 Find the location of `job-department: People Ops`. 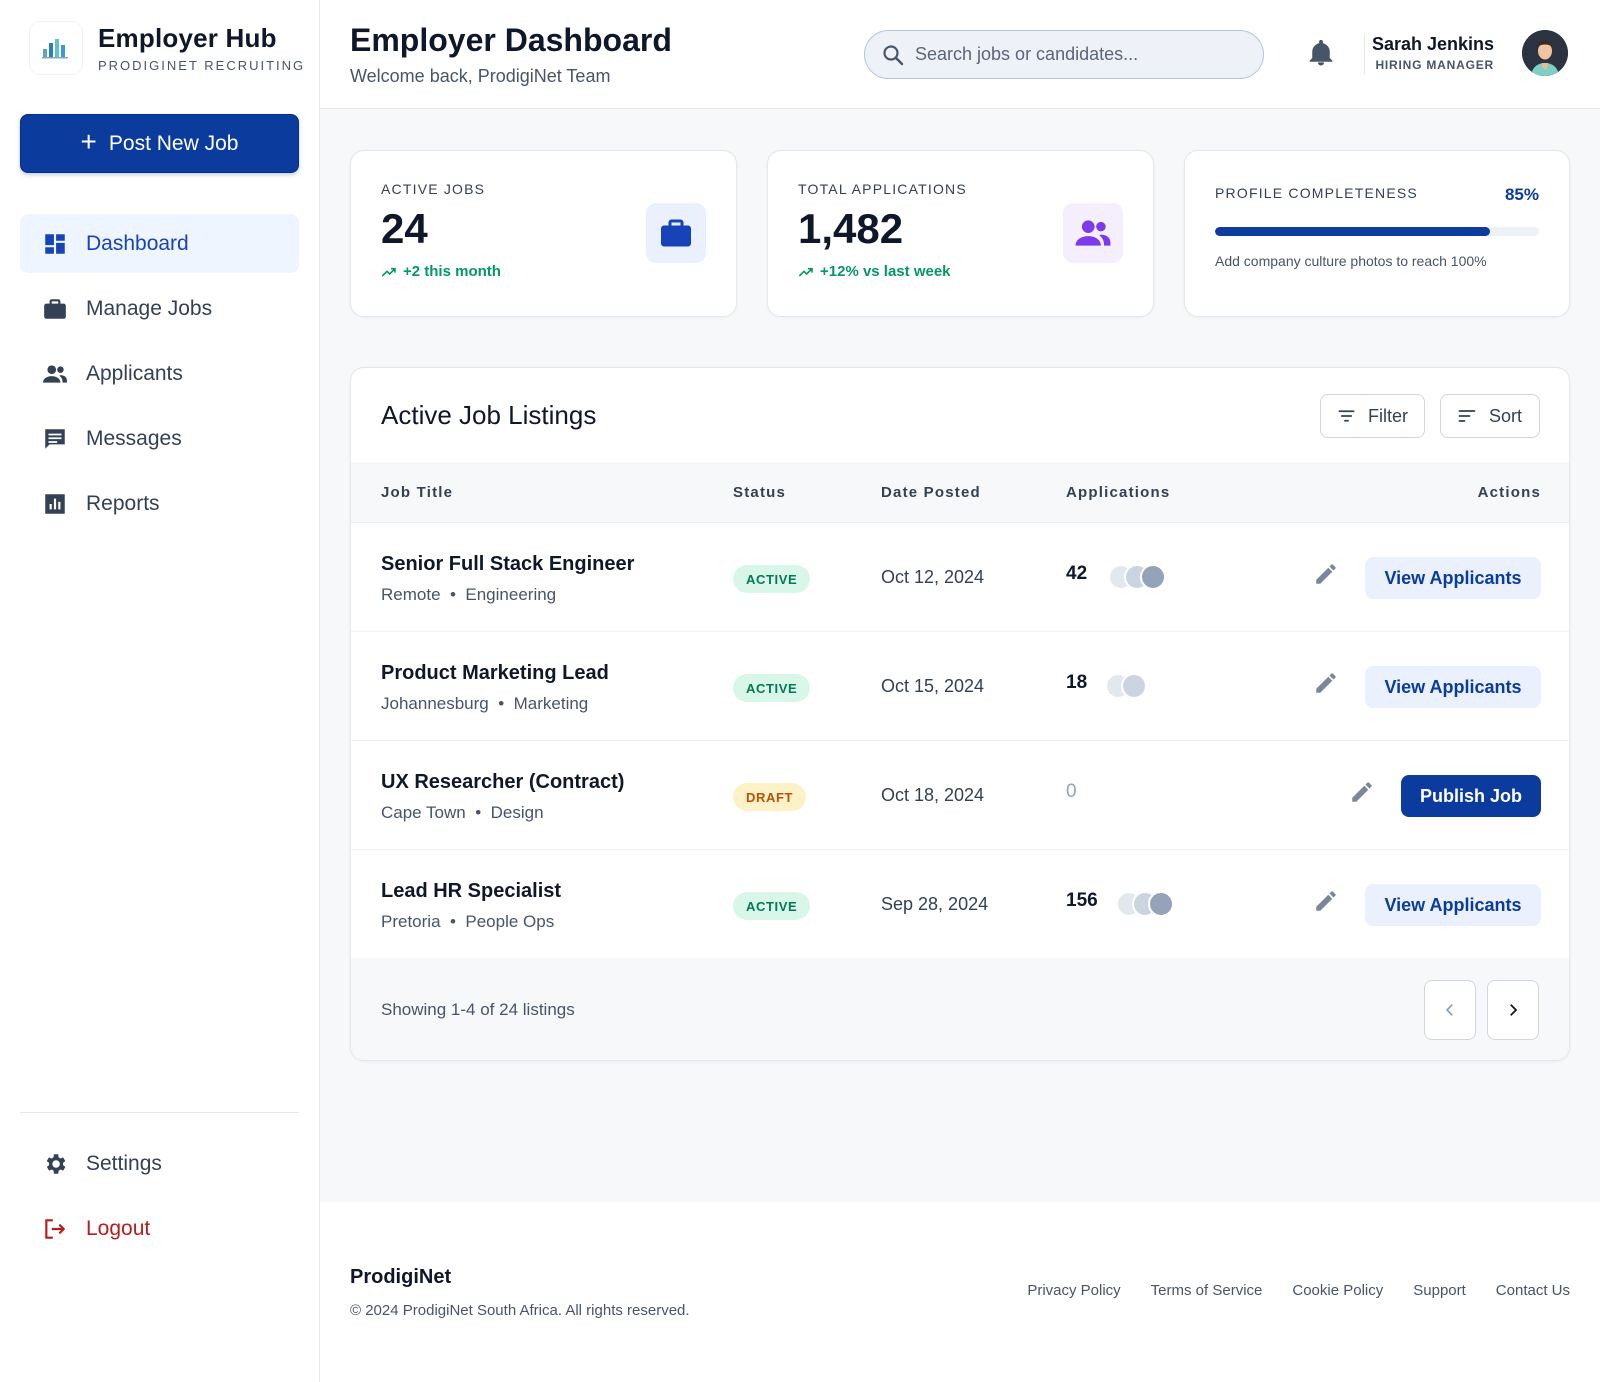

job-department: People Ops is located at coordinates (510, 921).